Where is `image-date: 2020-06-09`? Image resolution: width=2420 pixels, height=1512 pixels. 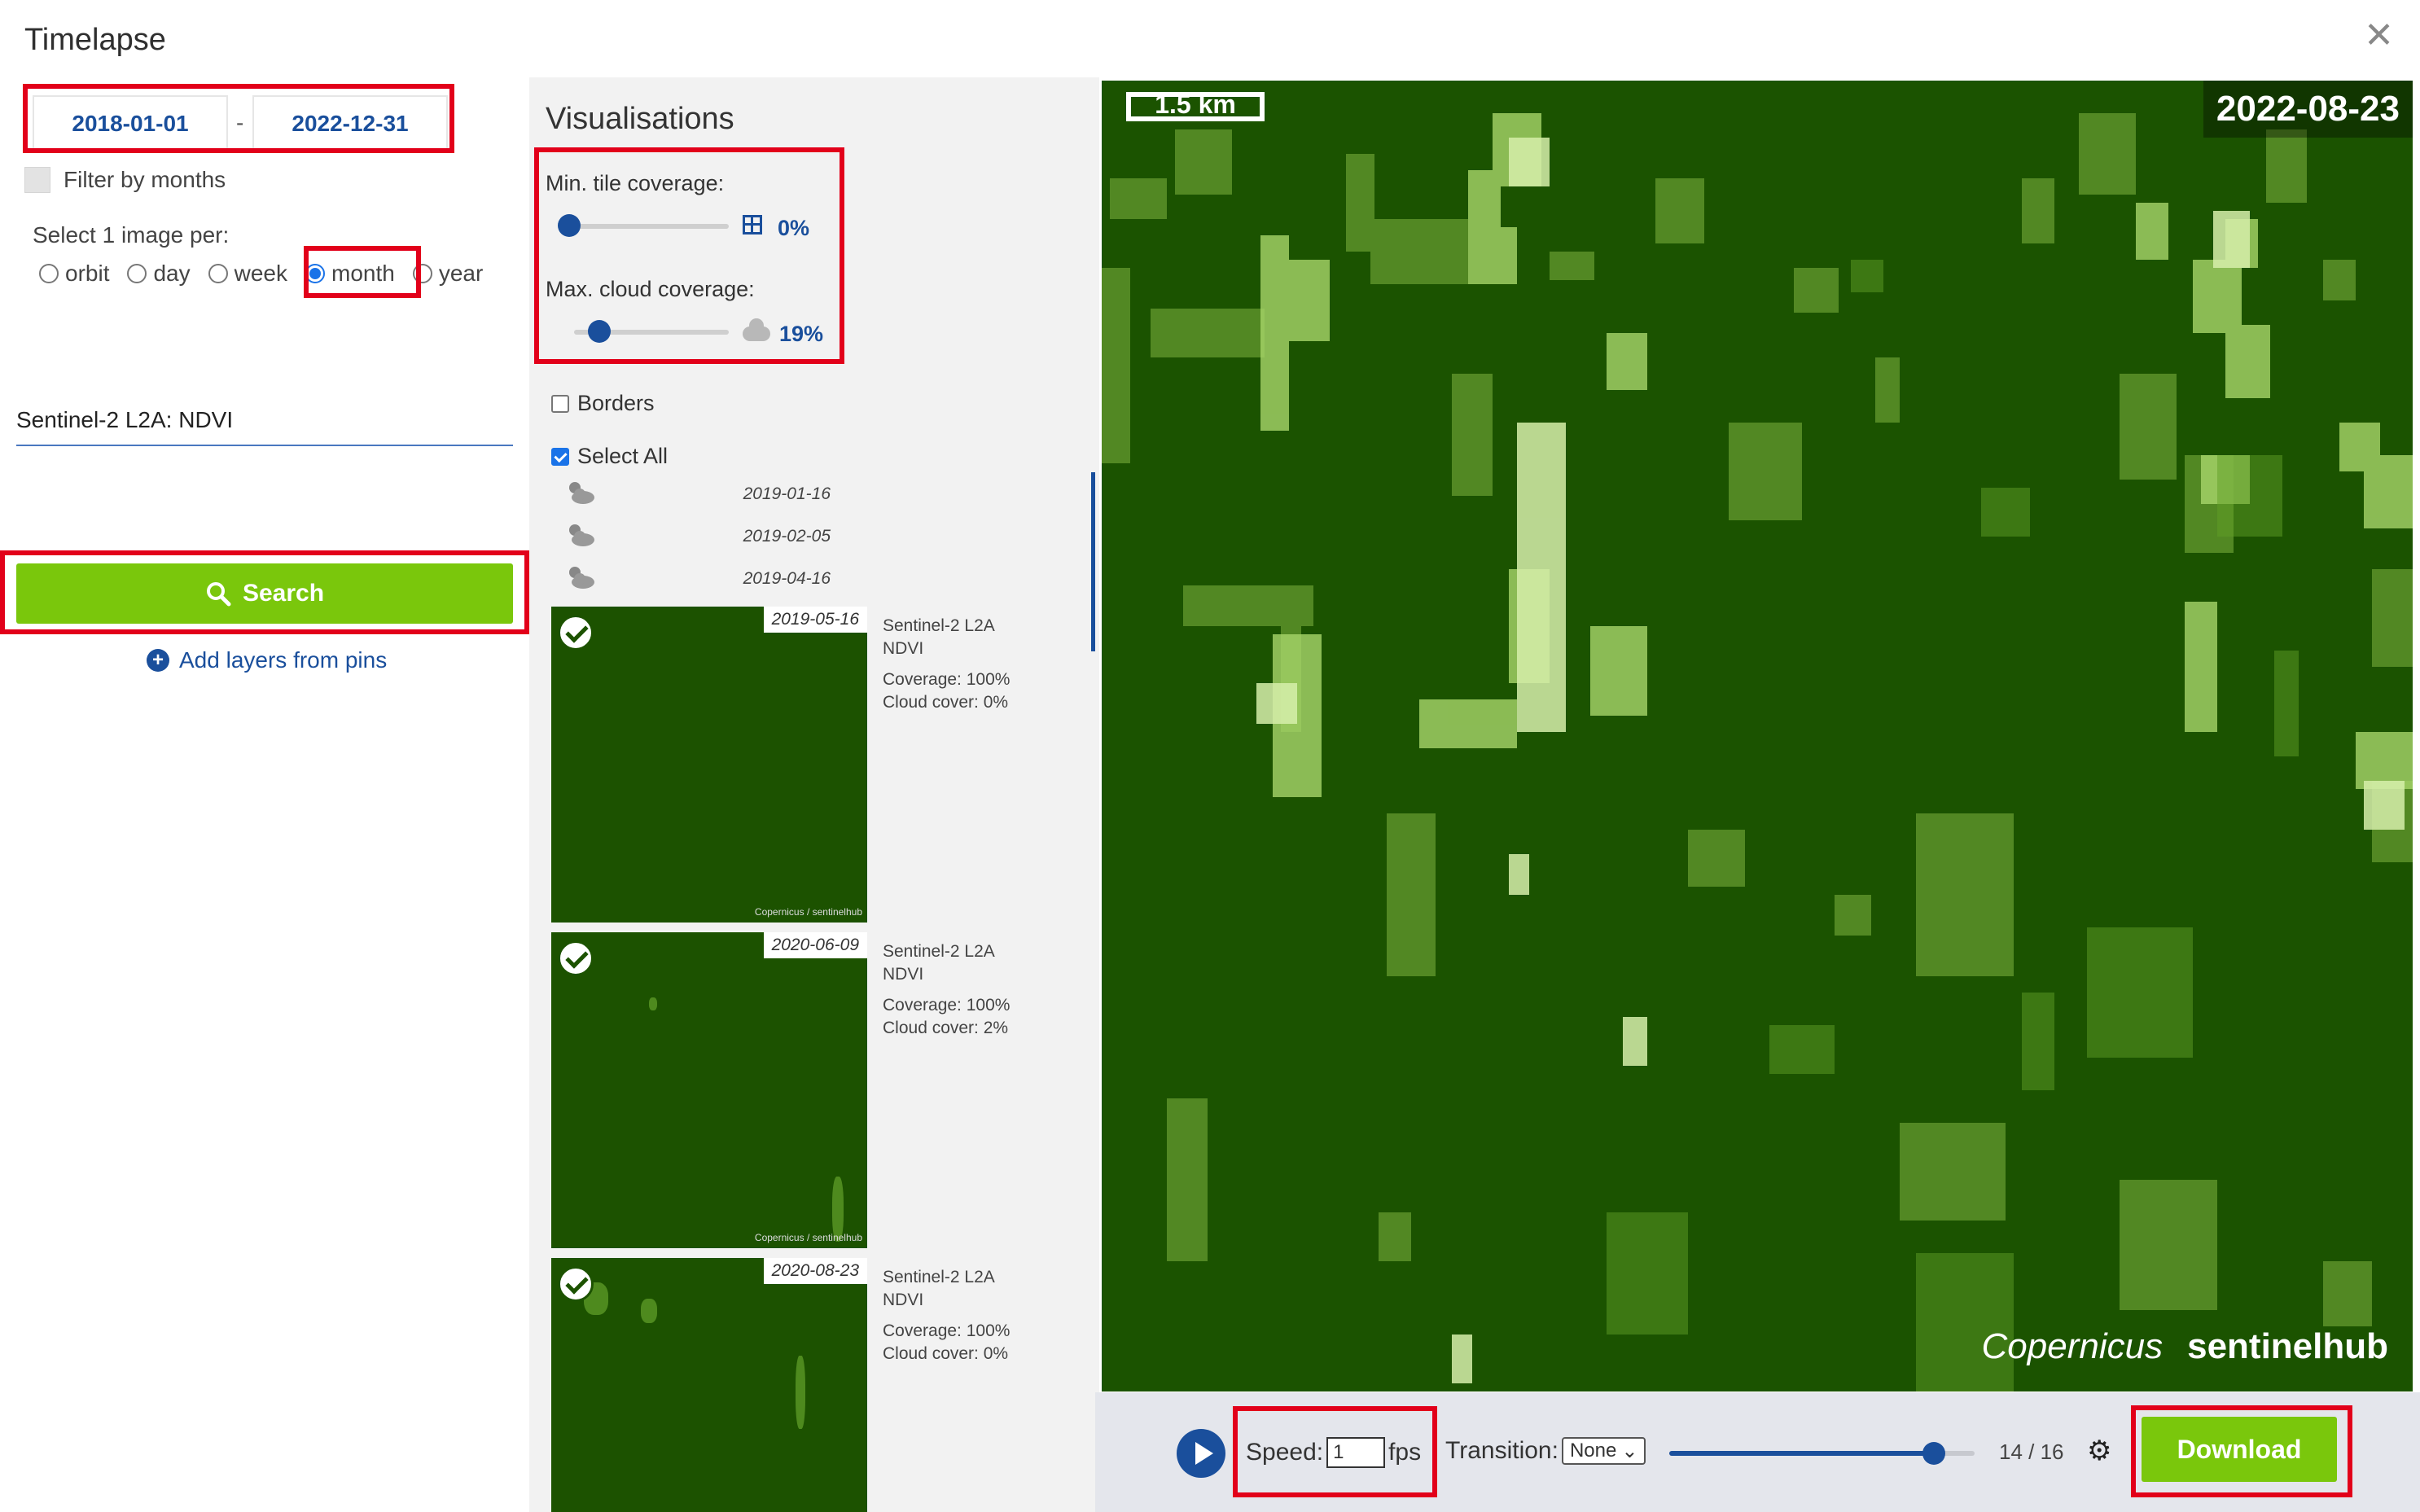
image-date: 2020-06-09 is located at coordinates (815, 945).